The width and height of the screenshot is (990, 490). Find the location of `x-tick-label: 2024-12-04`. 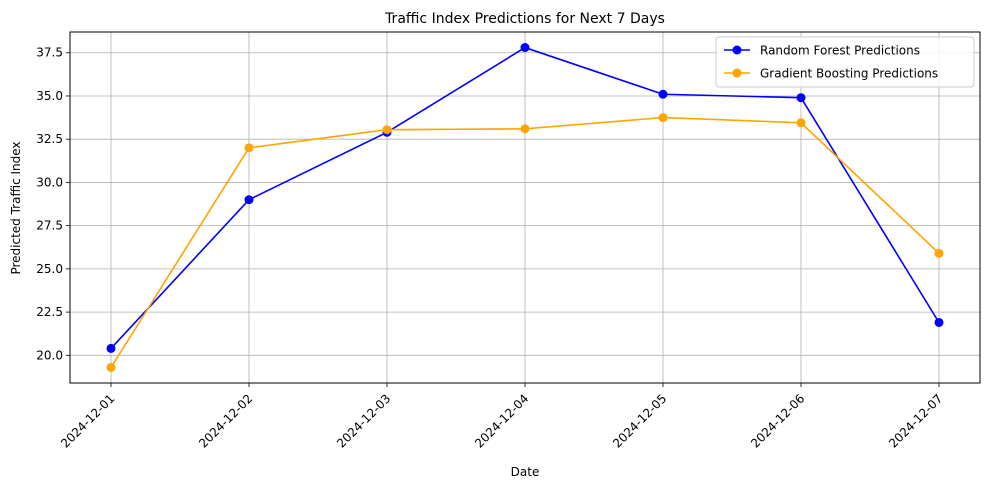

x-tick-label: 2024-12-04 is located at coordinates (501, 420).